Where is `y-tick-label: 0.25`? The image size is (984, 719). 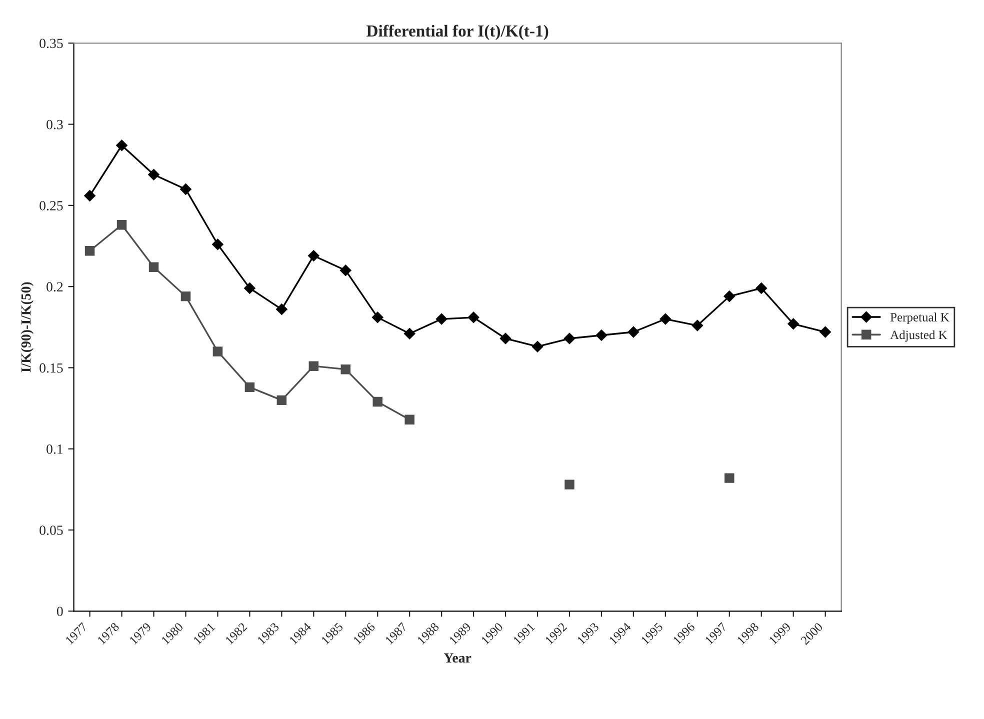 y-tick-label: 0.25 is located at coordinates (51, 205).